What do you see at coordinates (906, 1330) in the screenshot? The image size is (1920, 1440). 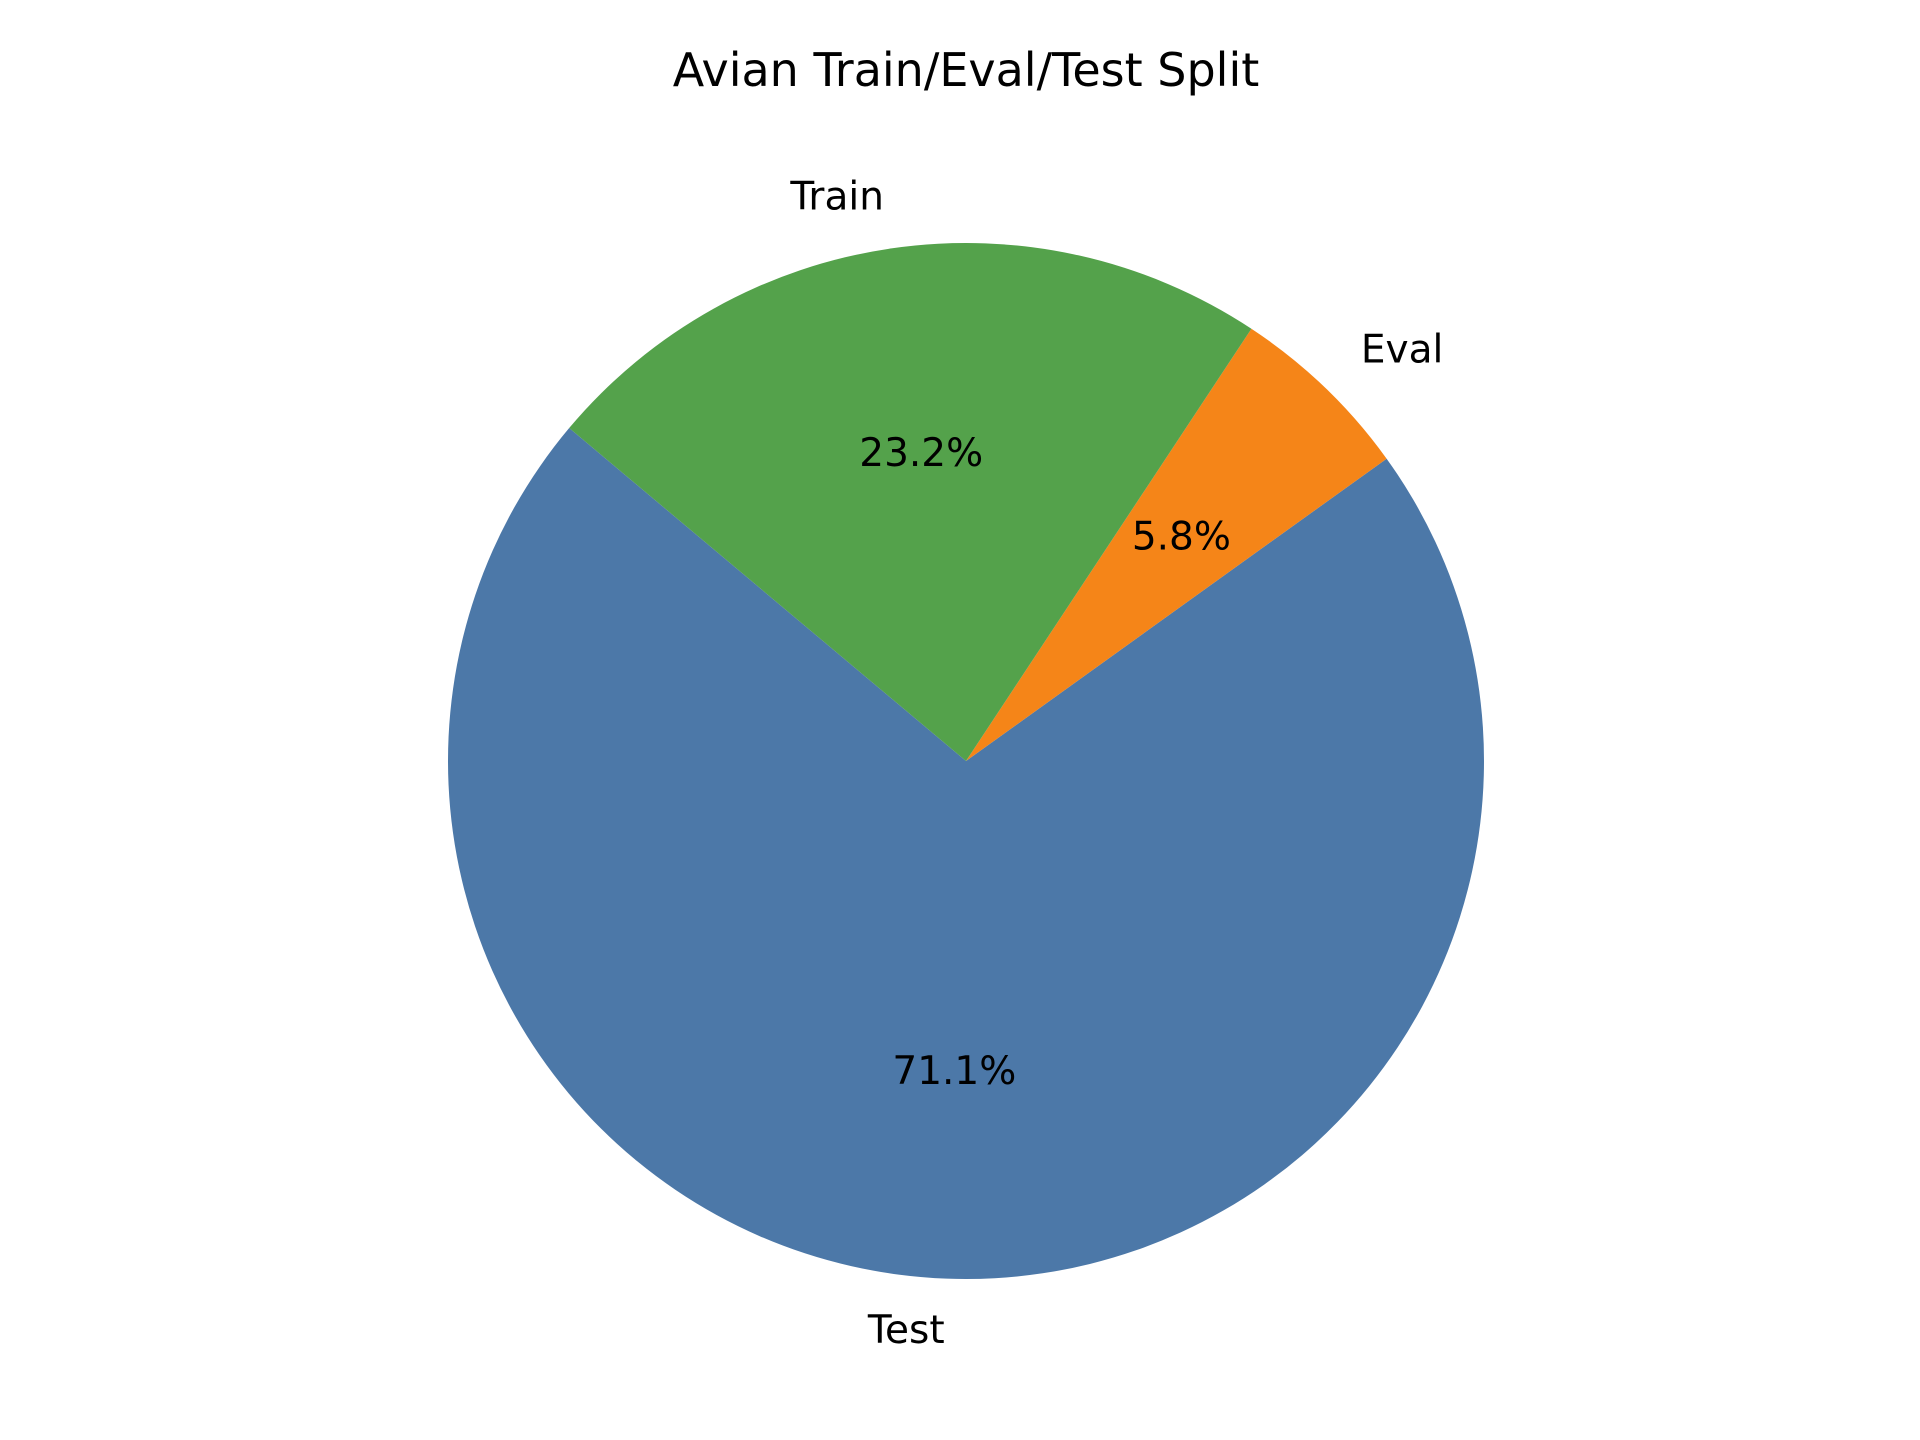 I see `slice-label-test: Test` at bounding box center [906, 1330].